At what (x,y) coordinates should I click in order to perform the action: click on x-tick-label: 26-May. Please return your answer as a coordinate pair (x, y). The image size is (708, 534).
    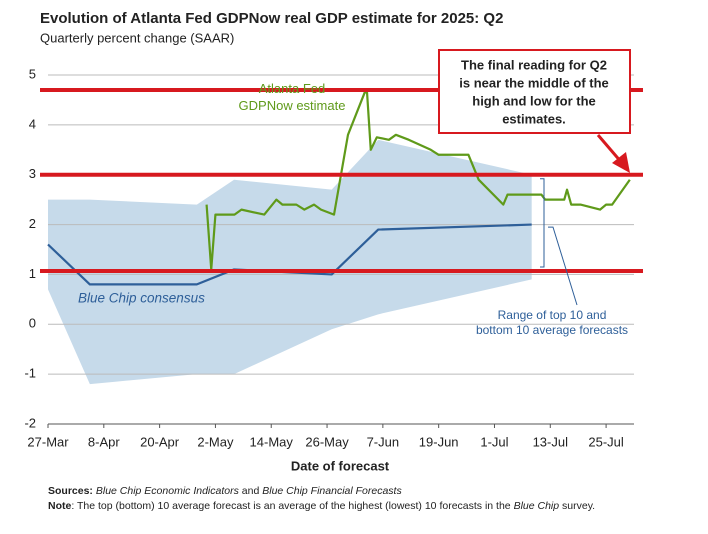
    Looking at the image, I should click on (327, 441).